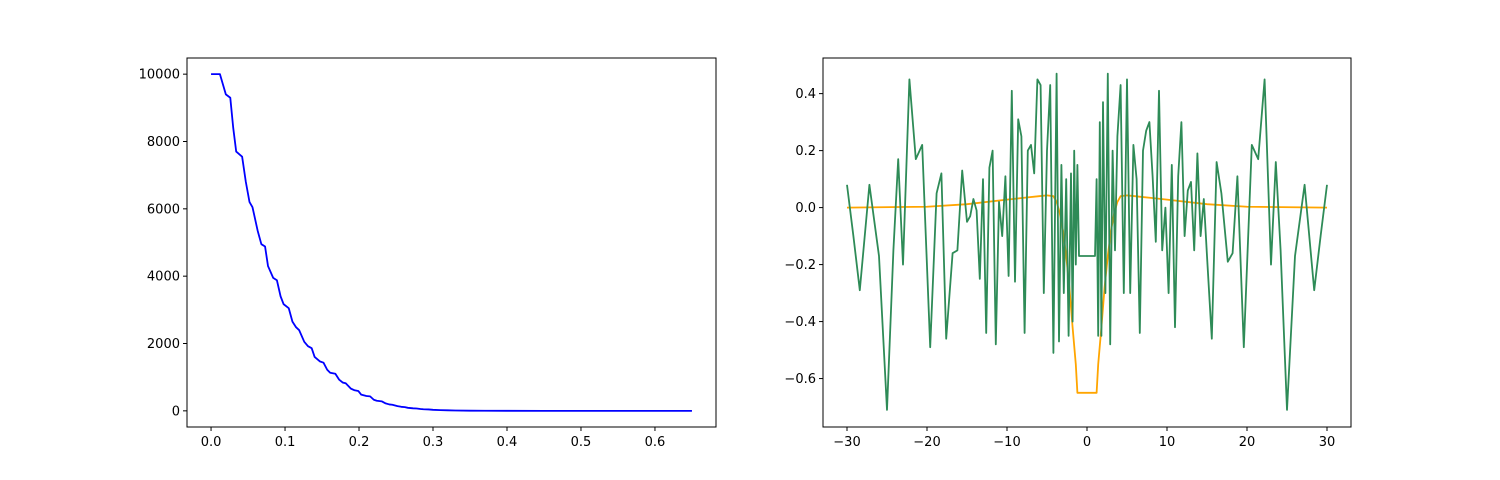  I want to click on x-tick-label: 20, so click(1247, 442).